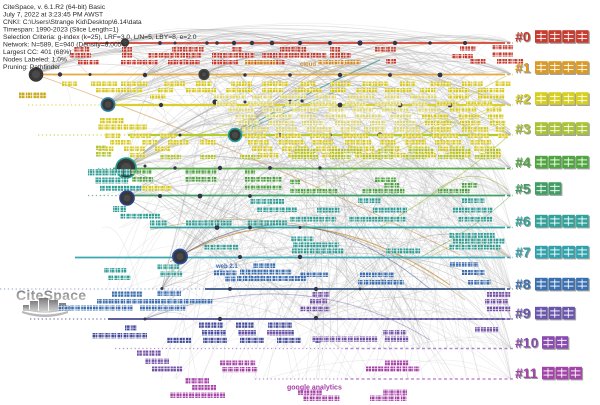 This screenshot has width=600, height=405. What do you see at coordinates (37, 52) in the screenshot?
I see `svg-text: Largest CC: 401 (68%)` at bounding box center [37, 52].